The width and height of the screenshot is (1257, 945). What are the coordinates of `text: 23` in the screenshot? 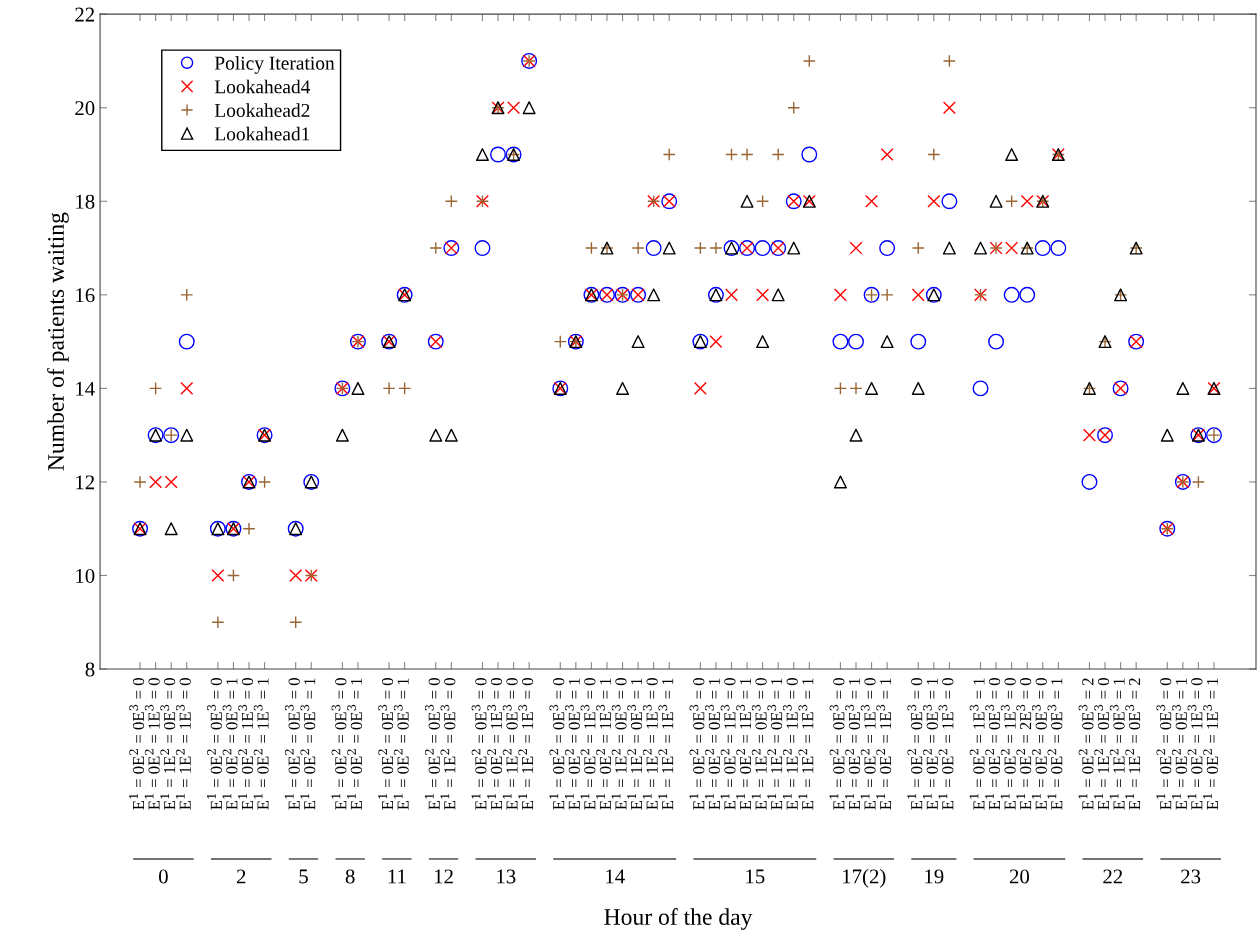 It's located at (1191, 876).